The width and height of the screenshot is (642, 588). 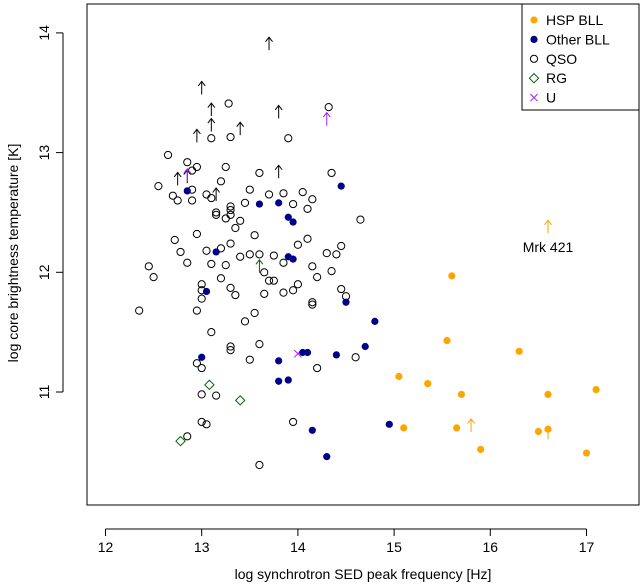 What do you see at coordinates (491, 547) in the screenshot?
I see `x-tick-label: 16` at bounding box center [491, 547].